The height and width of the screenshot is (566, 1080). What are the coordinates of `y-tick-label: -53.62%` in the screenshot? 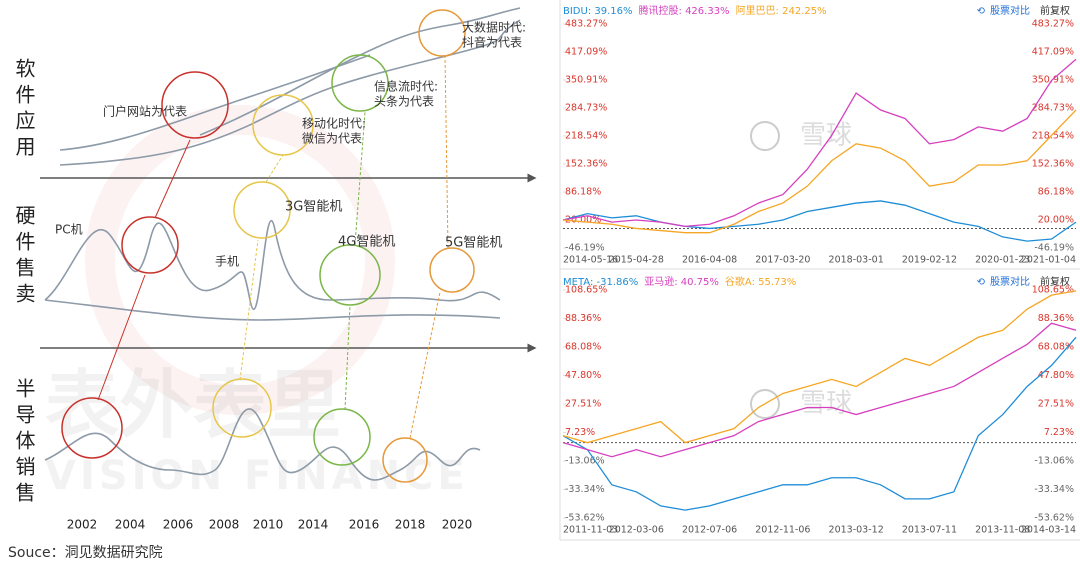 It's located at (585, 518).